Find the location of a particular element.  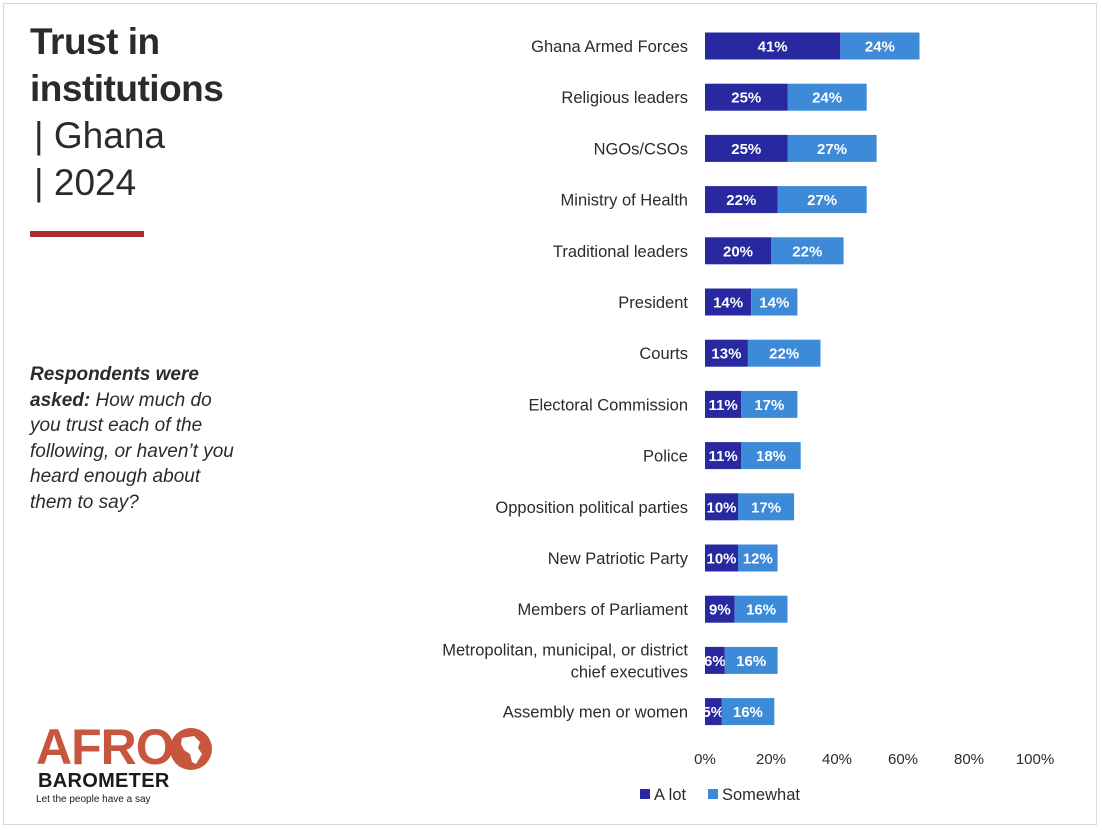

bar-label-a-lot: 41% is located at coordinates (773, 47).